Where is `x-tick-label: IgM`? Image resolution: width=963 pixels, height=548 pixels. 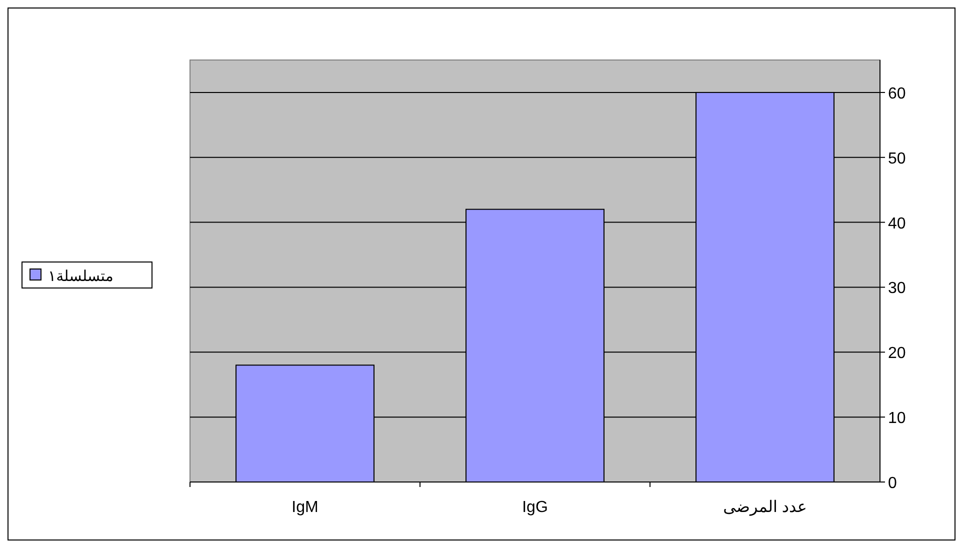
x-tick-label: IgM is located at coordinates (305, 507).